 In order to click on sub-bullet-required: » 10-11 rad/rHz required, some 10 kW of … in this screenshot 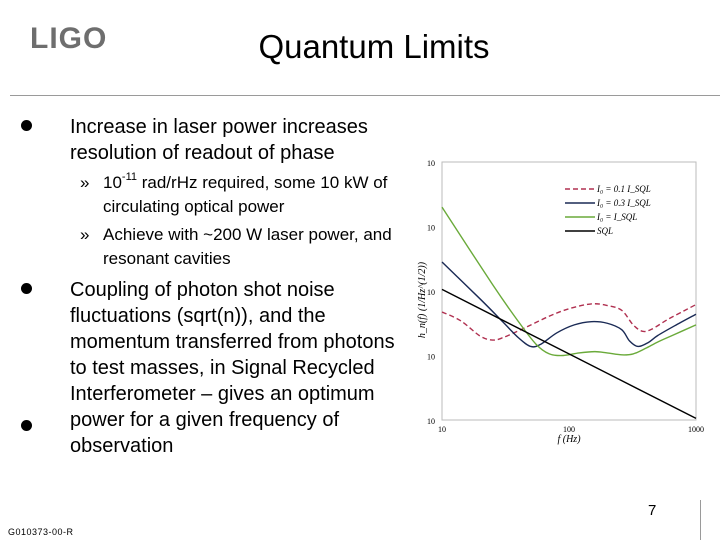, I will do `click(246, 195)`.